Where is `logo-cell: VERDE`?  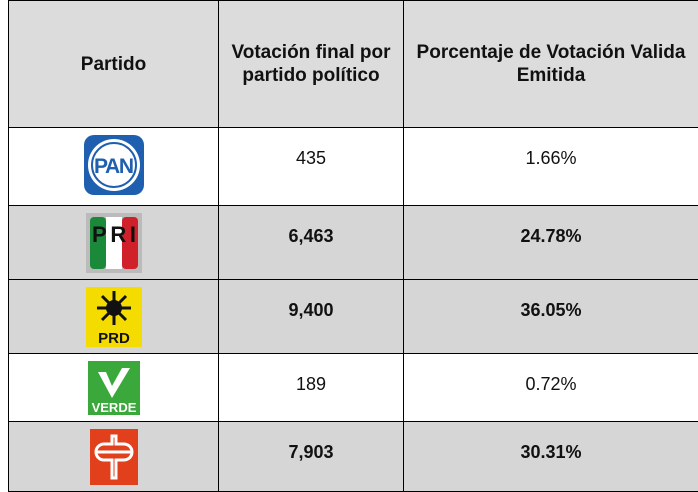 logo-cell: VERDE is located at coordinates (114, 388).